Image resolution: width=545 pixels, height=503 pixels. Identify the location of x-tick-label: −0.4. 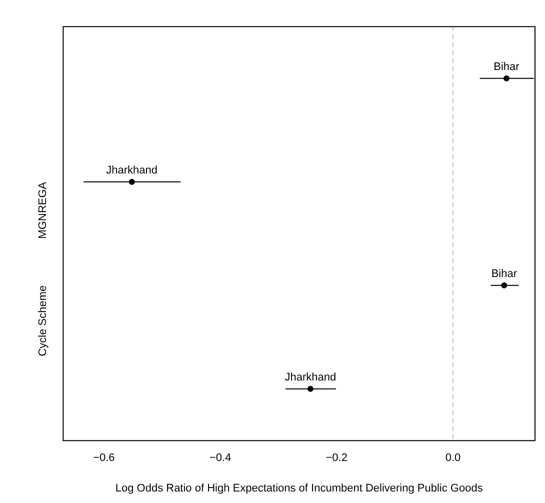
(220, 458).